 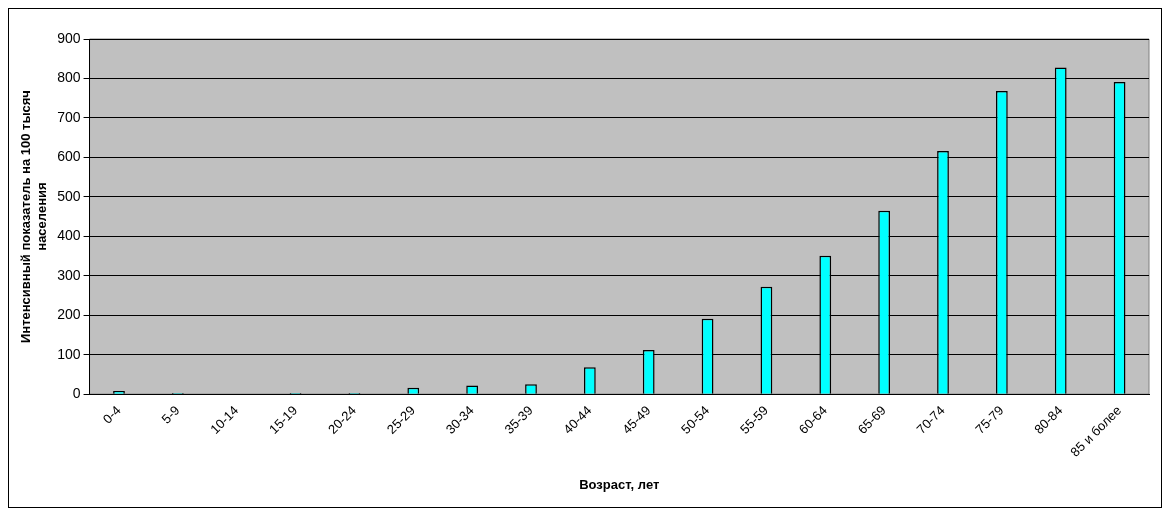 I want to click on y-tick-label: 500, so click(x=69, y=195).